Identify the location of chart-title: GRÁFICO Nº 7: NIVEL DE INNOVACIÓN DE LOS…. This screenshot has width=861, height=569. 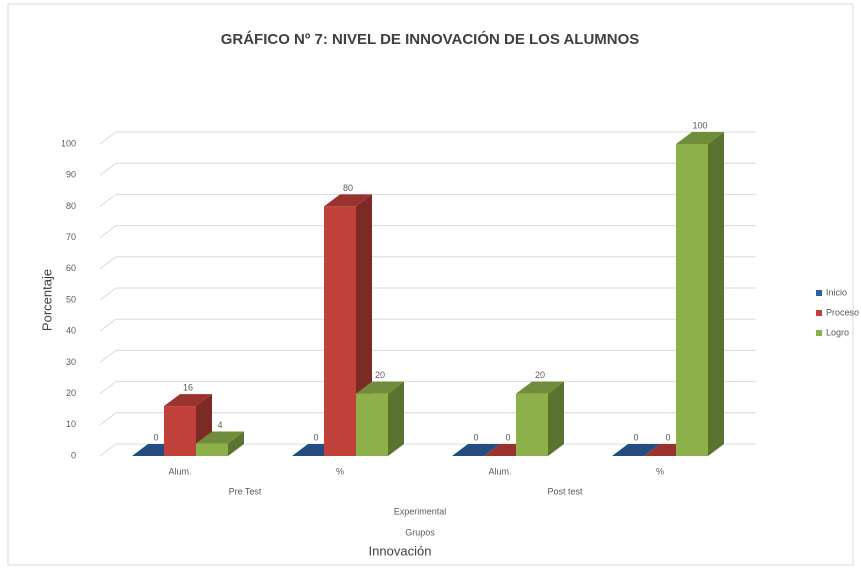
(430, 39).